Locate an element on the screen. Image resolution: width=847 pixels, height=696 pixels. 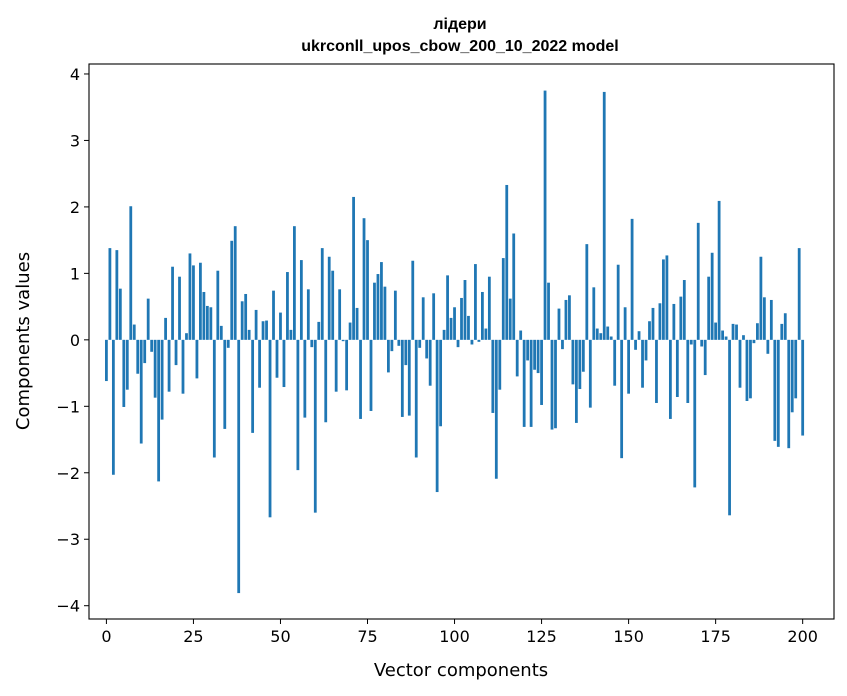
y-tick-label: −2 is located at coordinates (68, 473).